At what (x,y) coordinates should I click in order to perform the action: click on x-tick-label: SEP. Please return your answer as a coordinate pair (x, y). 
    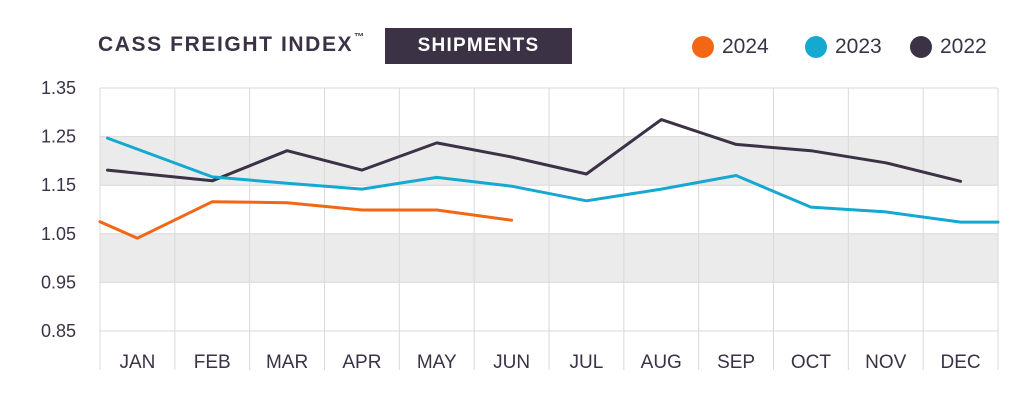
    Looking at the image, I should click on (736, 362).